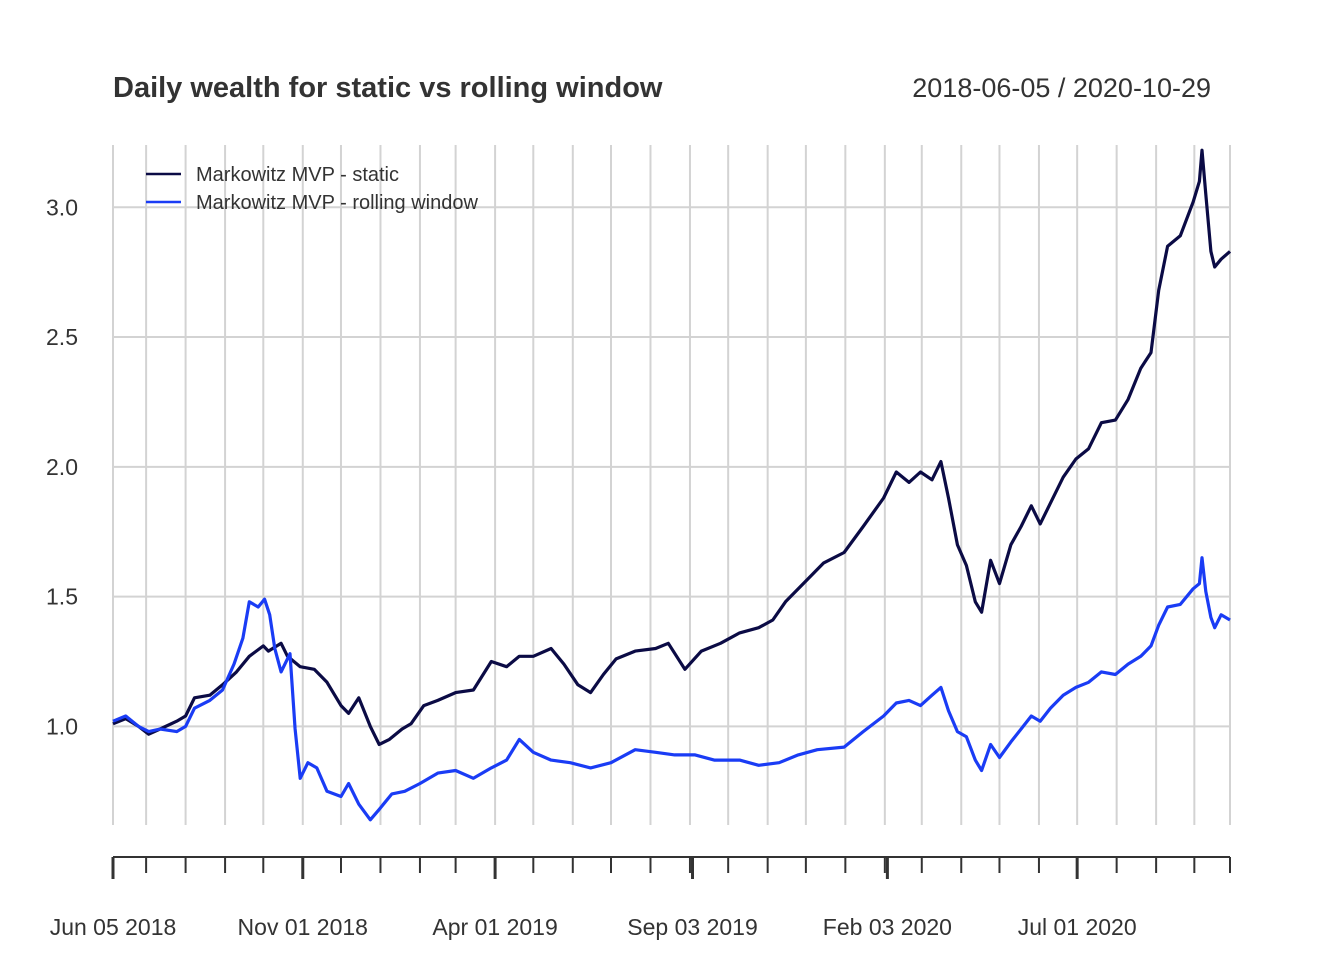 Image resolution: width=1344 pixels, height=960 pixels. Describe the element at coordinates (494, 927) in the screenshot. I see `x-tick-label: Apr 01 2019` at that location.